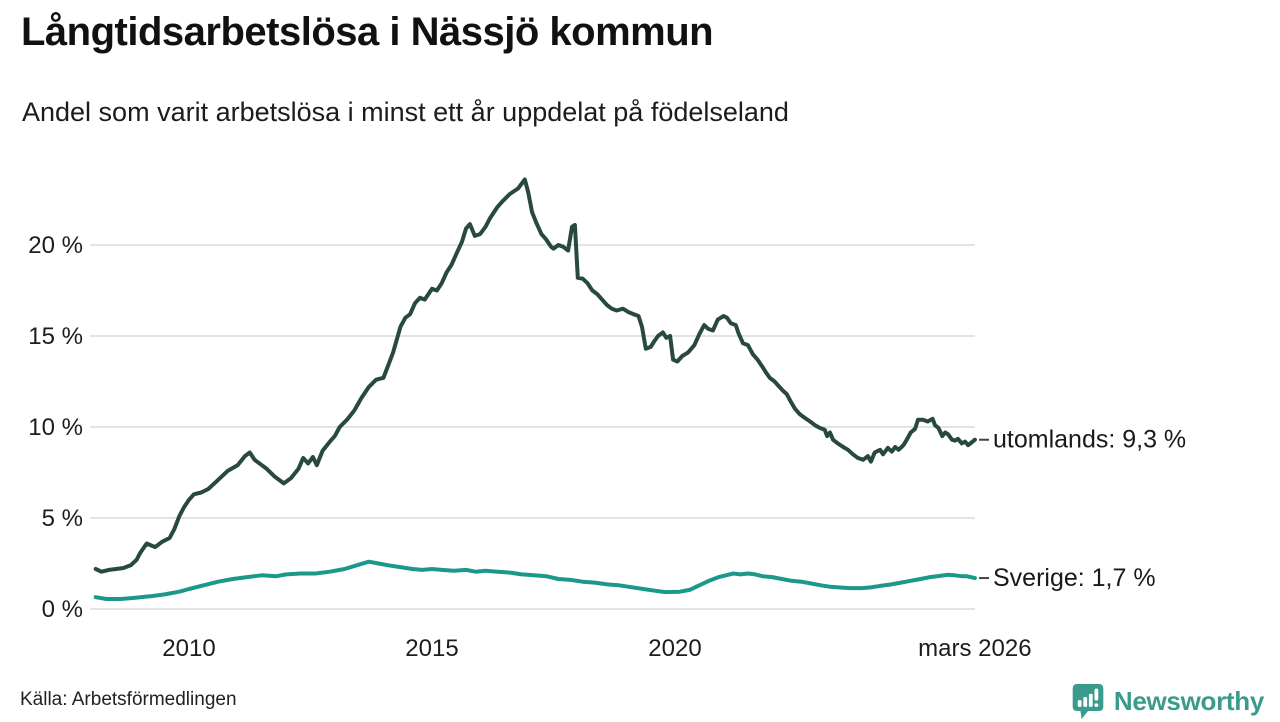 Image resolution: width=1280 pixels, height=722 pixels. What do you see at coordinates (188, 648) in the screenshot?
I see `x-tick-label: 2010` at bounding box center [188, 648].